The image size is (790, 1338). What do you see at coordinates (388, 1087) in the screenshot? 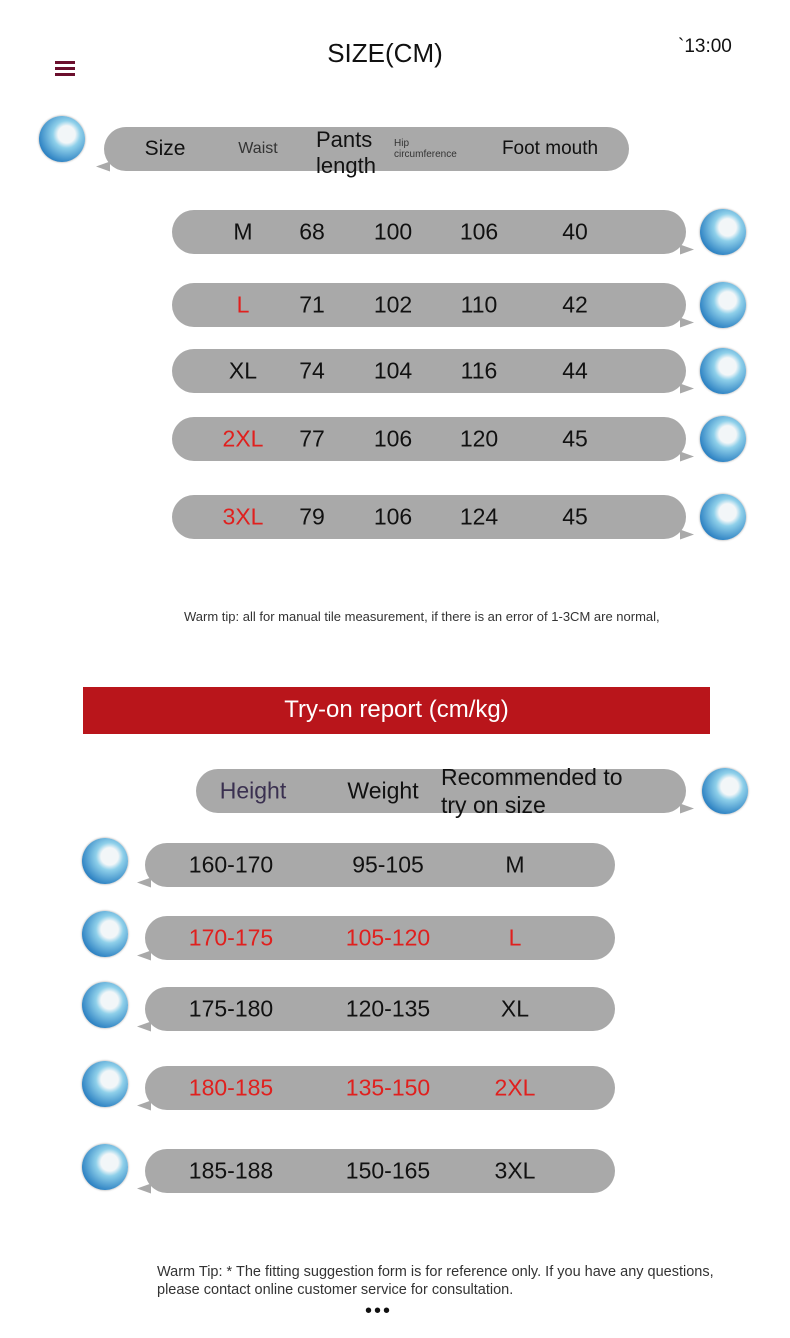
I see `tryon-cell-weight: 135-150` at bounding box center [388, 1087].